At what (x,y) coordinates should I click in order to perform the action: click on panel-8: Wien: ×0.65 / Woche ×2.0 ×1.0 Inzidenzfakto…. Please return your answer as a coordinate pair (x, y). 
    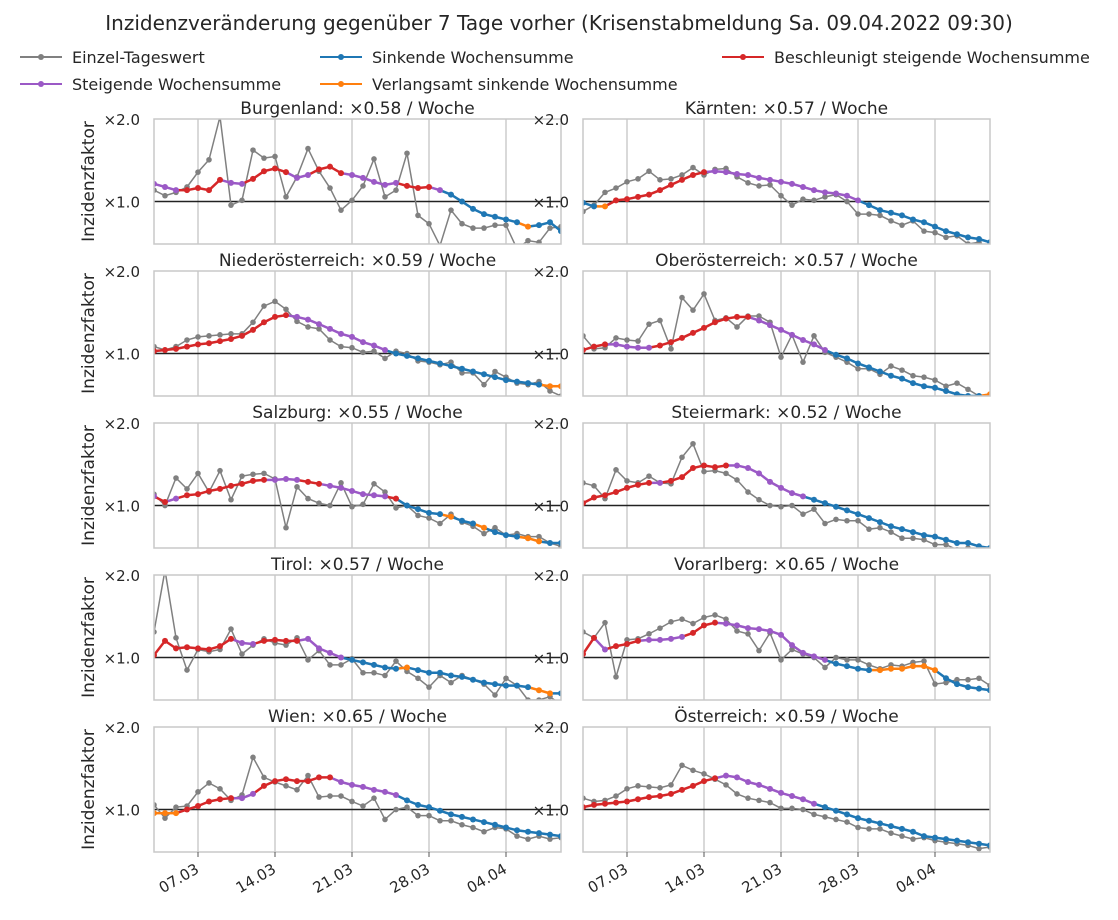
    Looking at the image, I should click on (331, 780).